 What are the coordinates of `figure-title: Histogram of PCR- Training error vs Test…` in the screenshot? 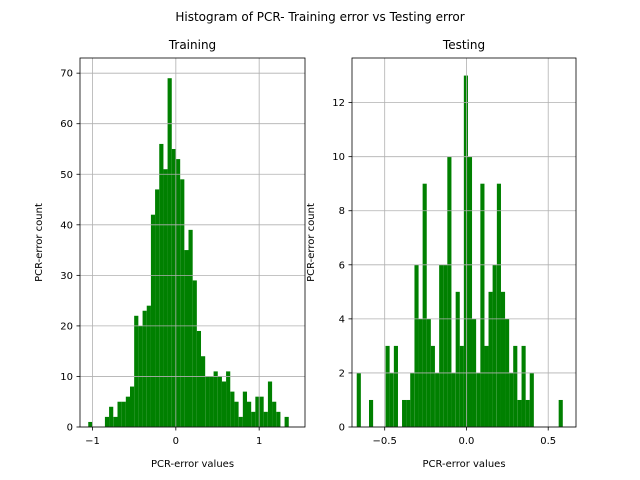 It's located at (319, 17).